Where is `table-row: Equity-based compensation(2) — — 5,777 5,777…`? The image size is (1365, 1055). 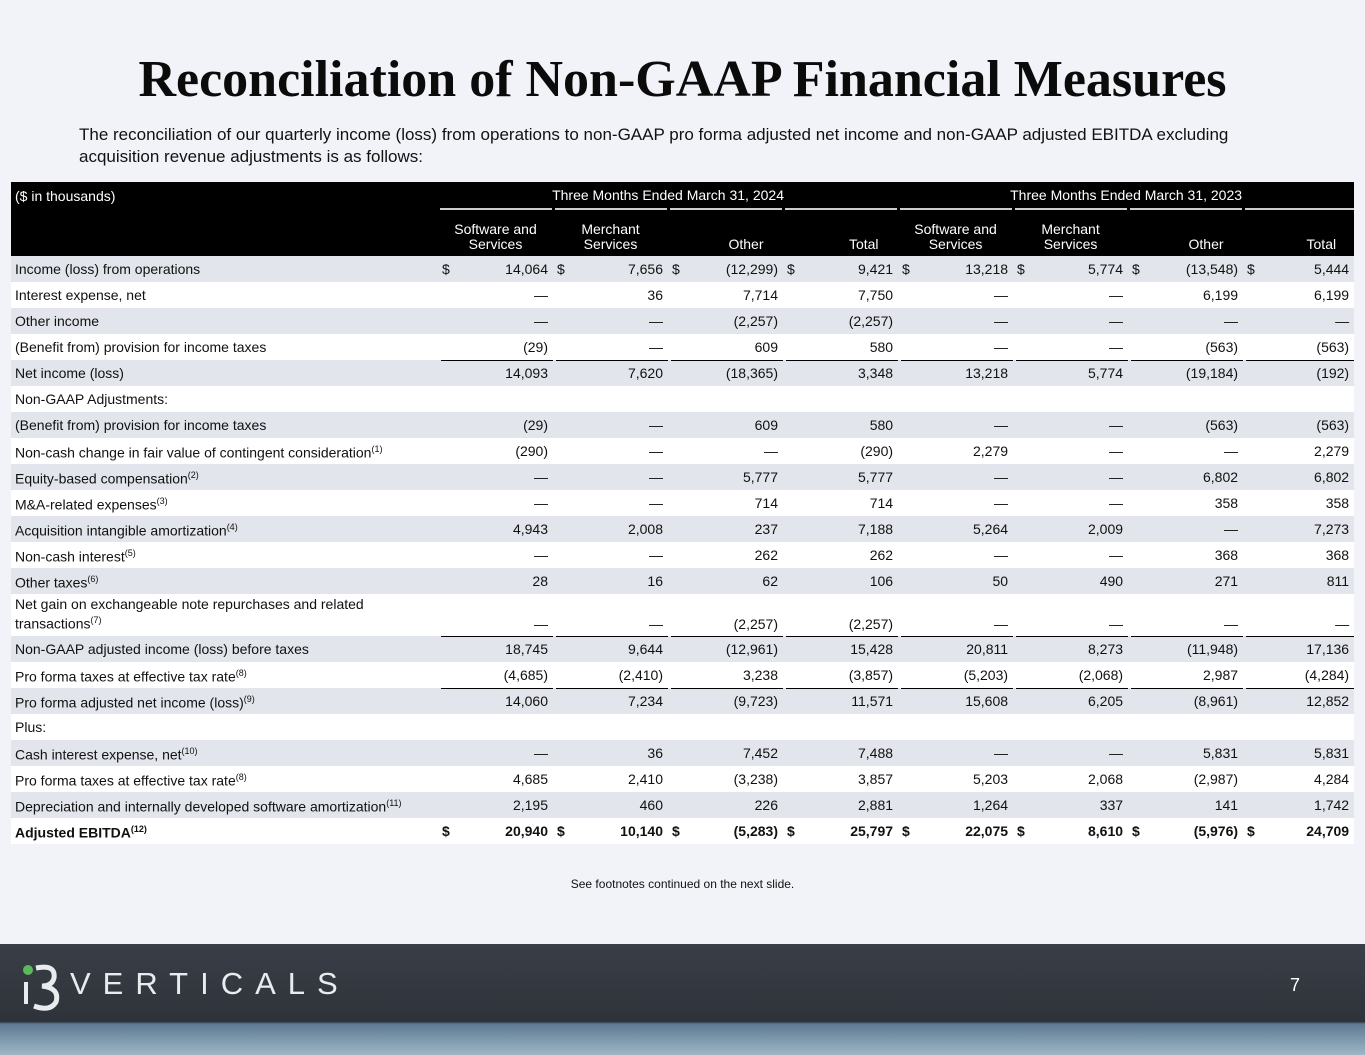 table-row: Equity-based compensation(2) — — 5,777 5,777… is located at coordinates (683, 477).